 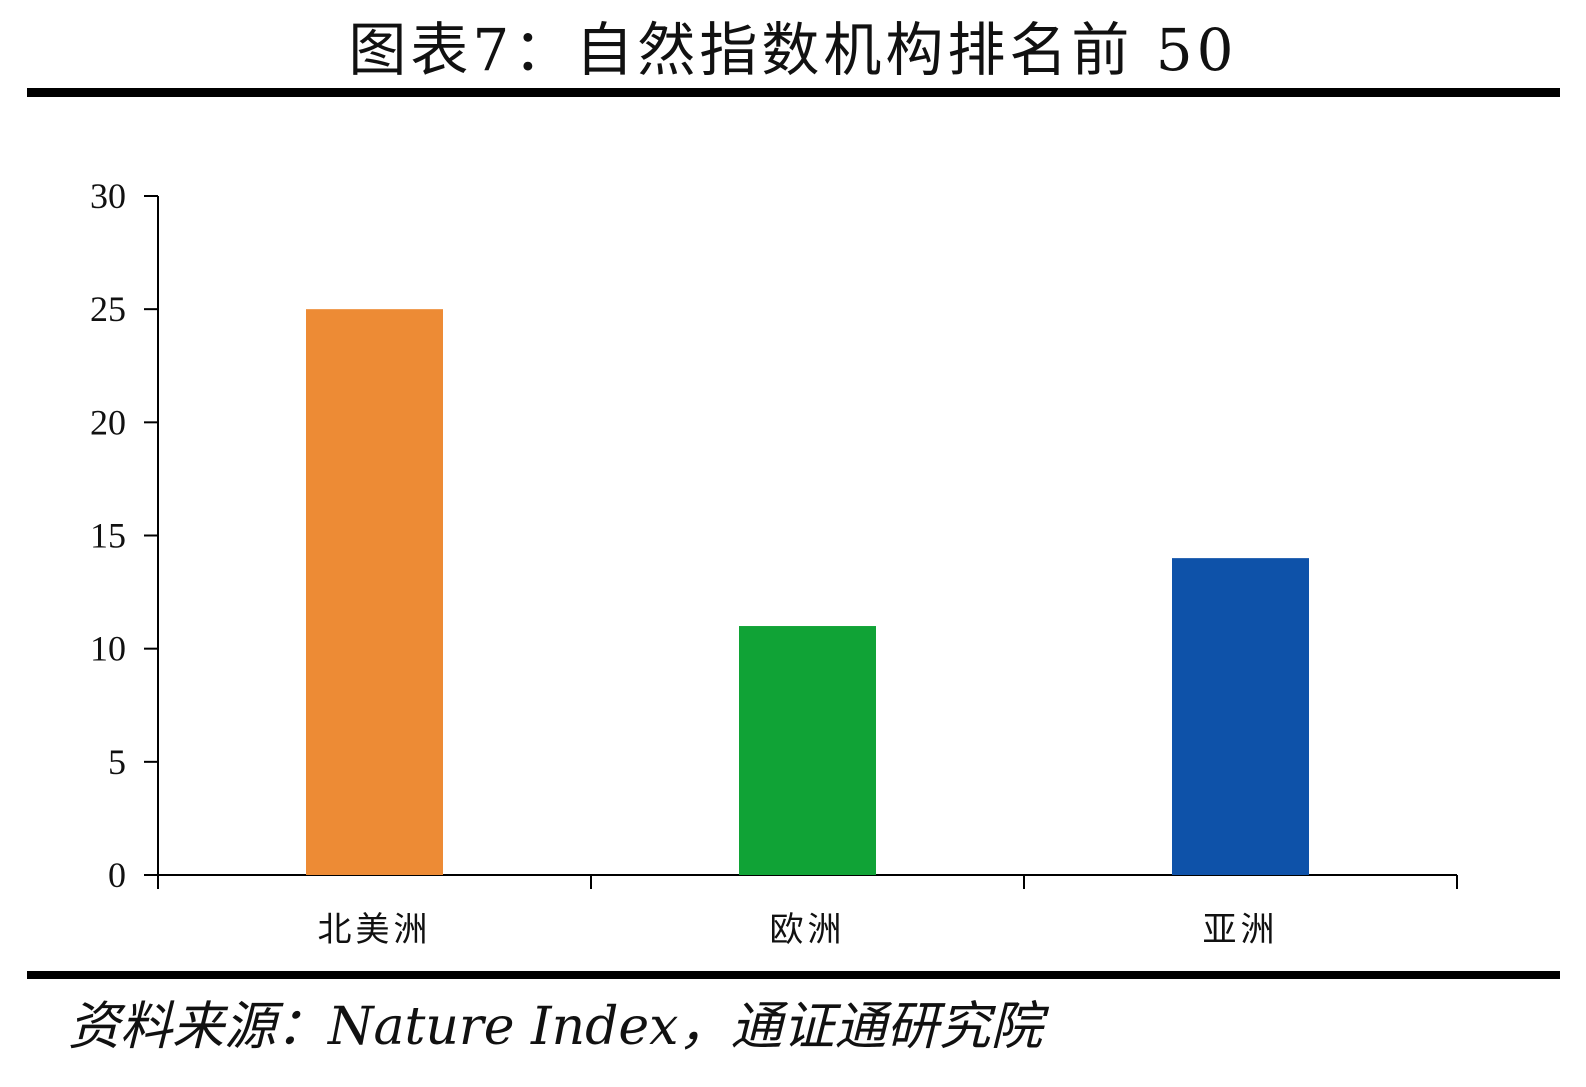 I want to click on x-category-label: 亚洲, so click(x=1241, y=930).